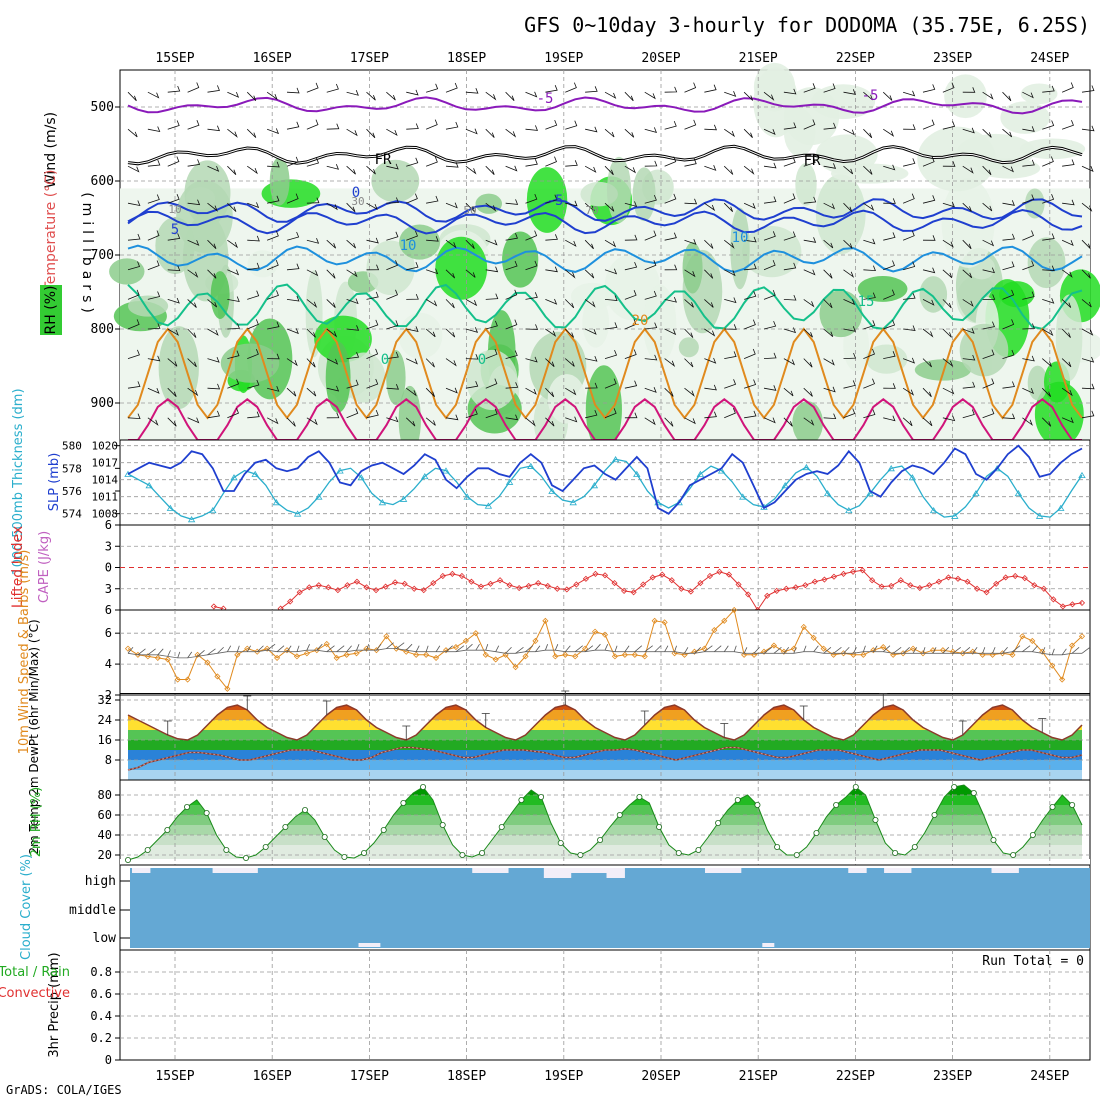 The height and width of the screenshot is (1100, 1100). Describe the element at coordinates (174, 58) in the screenshot. I see `top-date-label: 15SEP` at that location.